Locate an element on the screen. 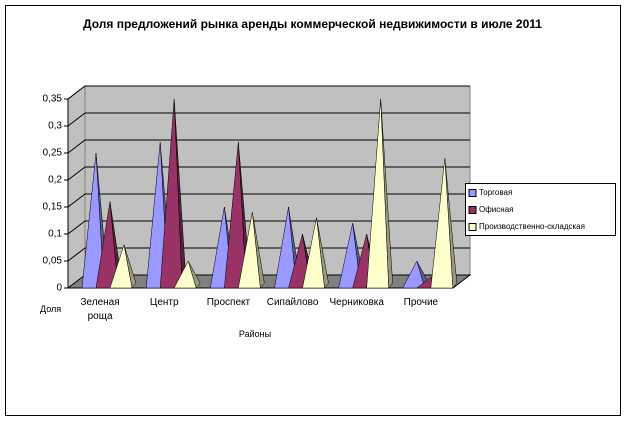 This screenshot has height=421, width=625. y-tick-label: 0,2 is located at coordinates (55, 180).